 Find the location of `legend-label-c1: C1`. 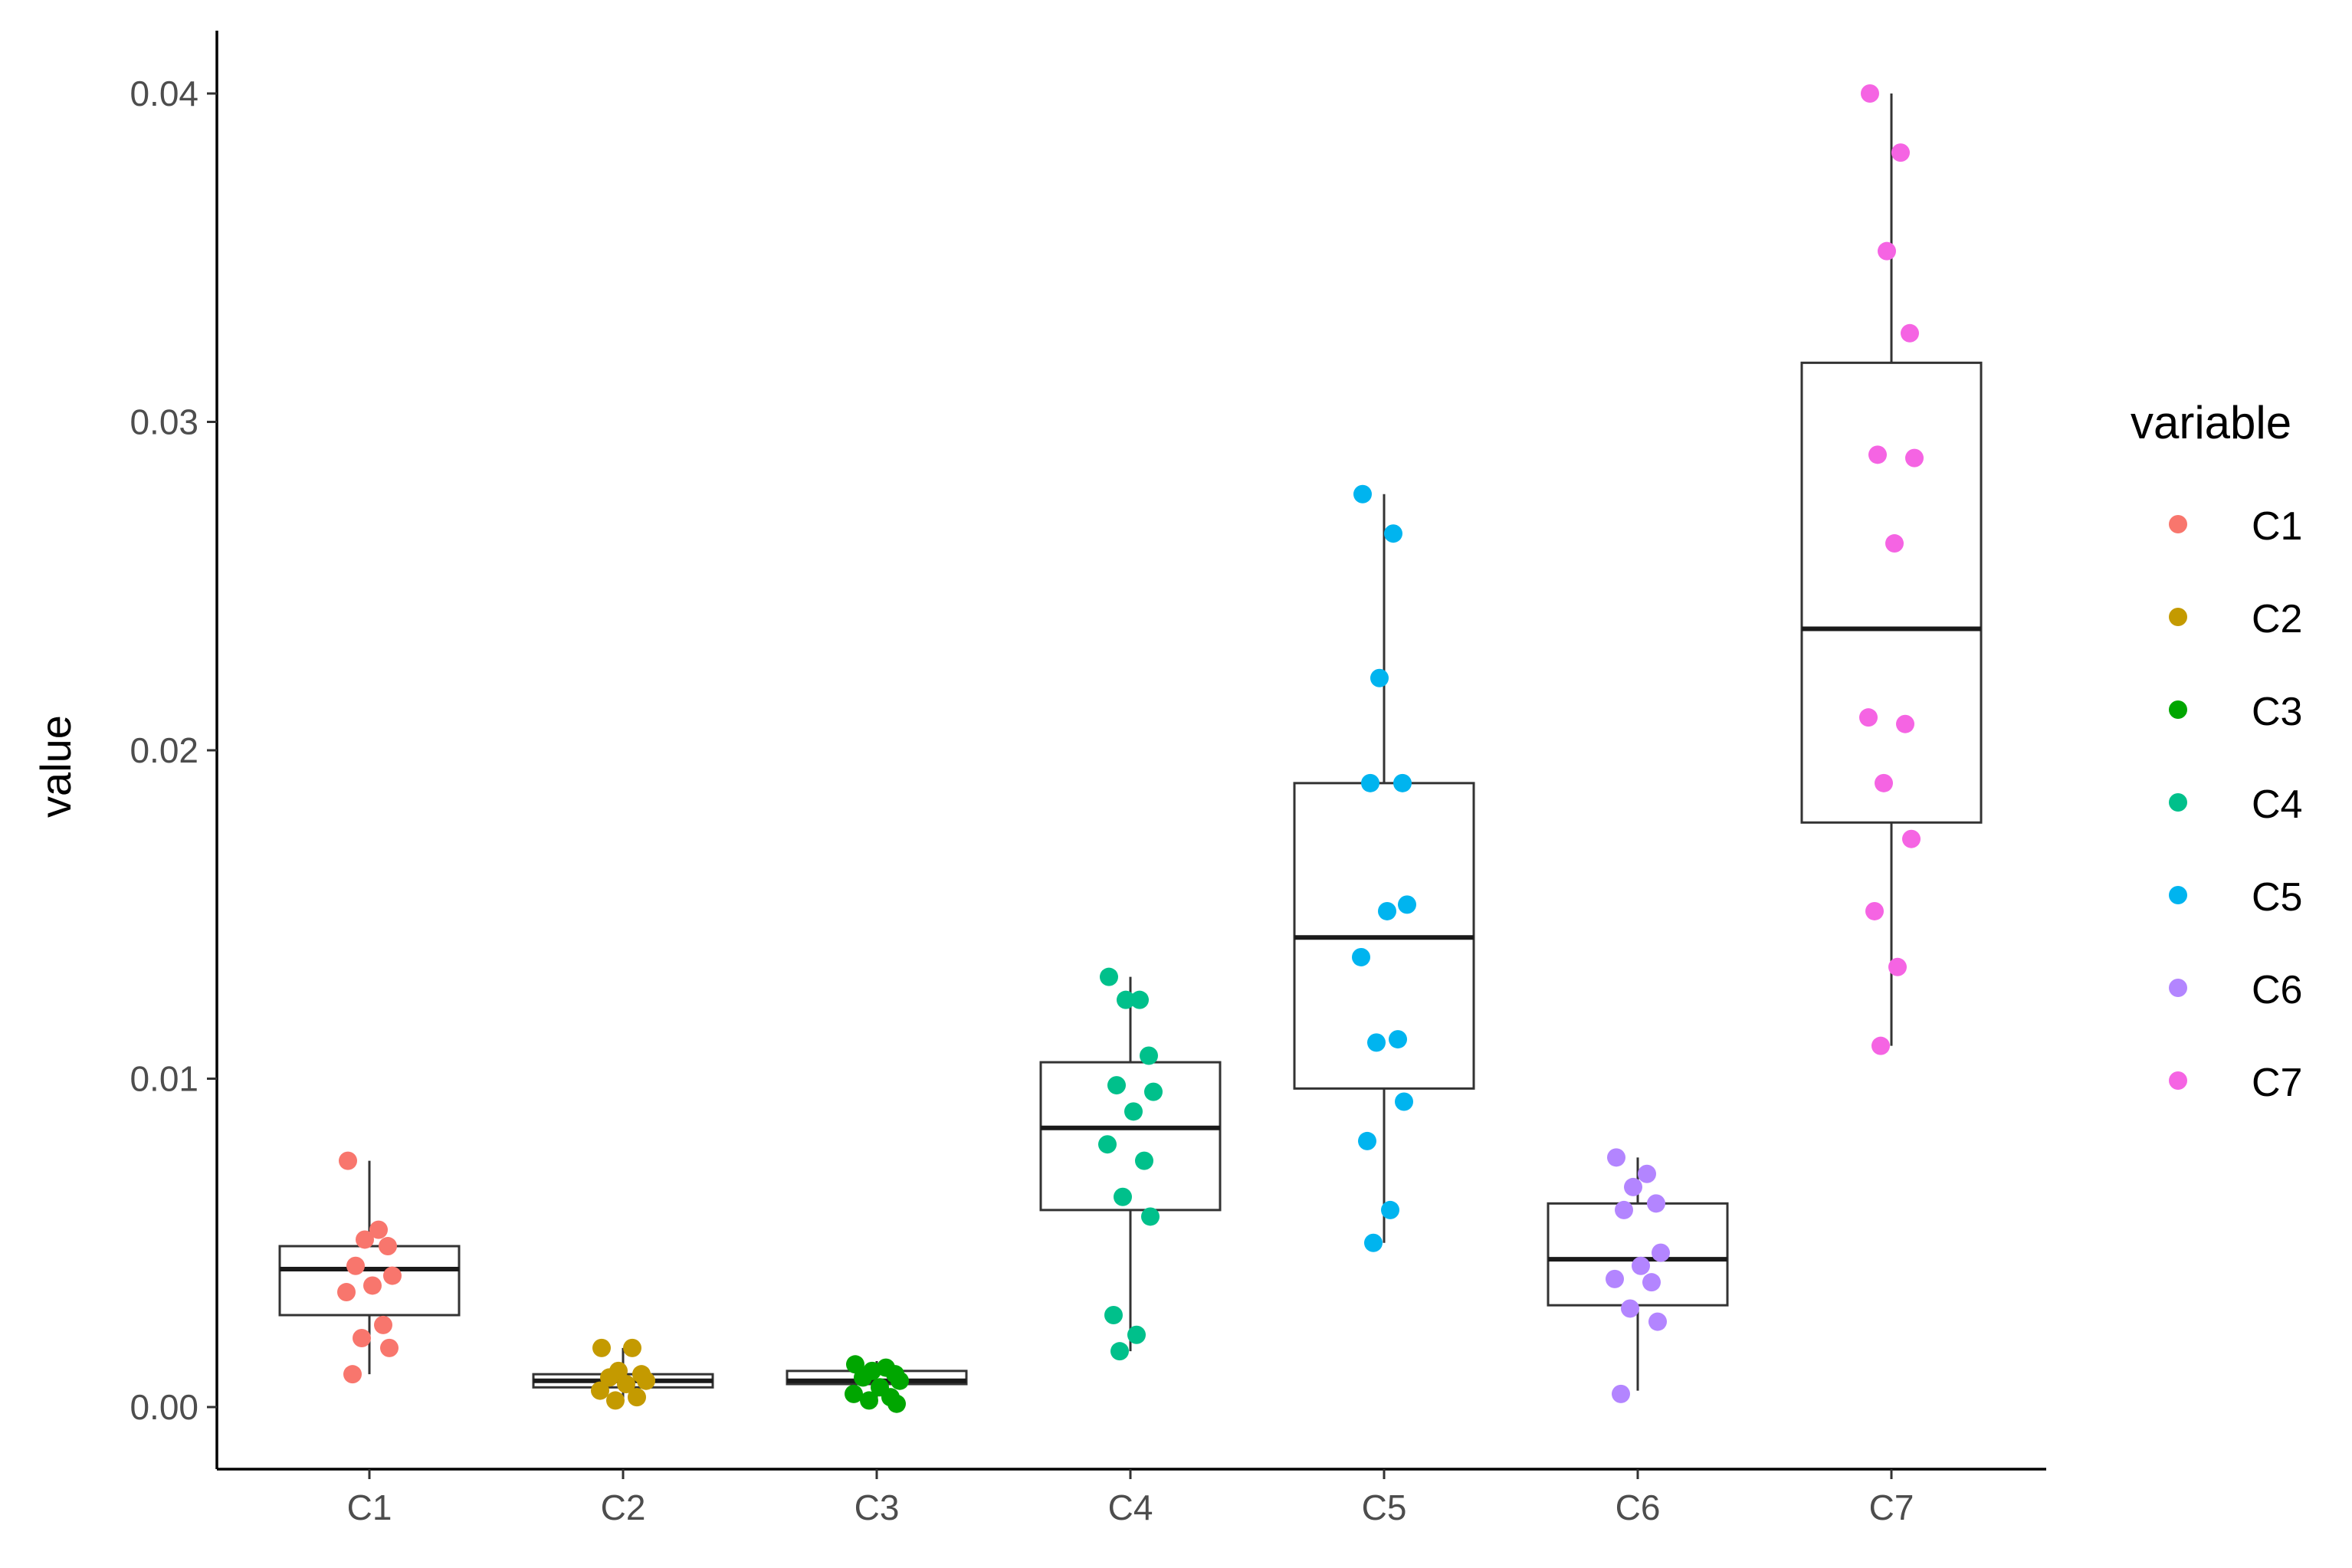

legend-label-c1: C1 is located at coordinates (2277, 526).